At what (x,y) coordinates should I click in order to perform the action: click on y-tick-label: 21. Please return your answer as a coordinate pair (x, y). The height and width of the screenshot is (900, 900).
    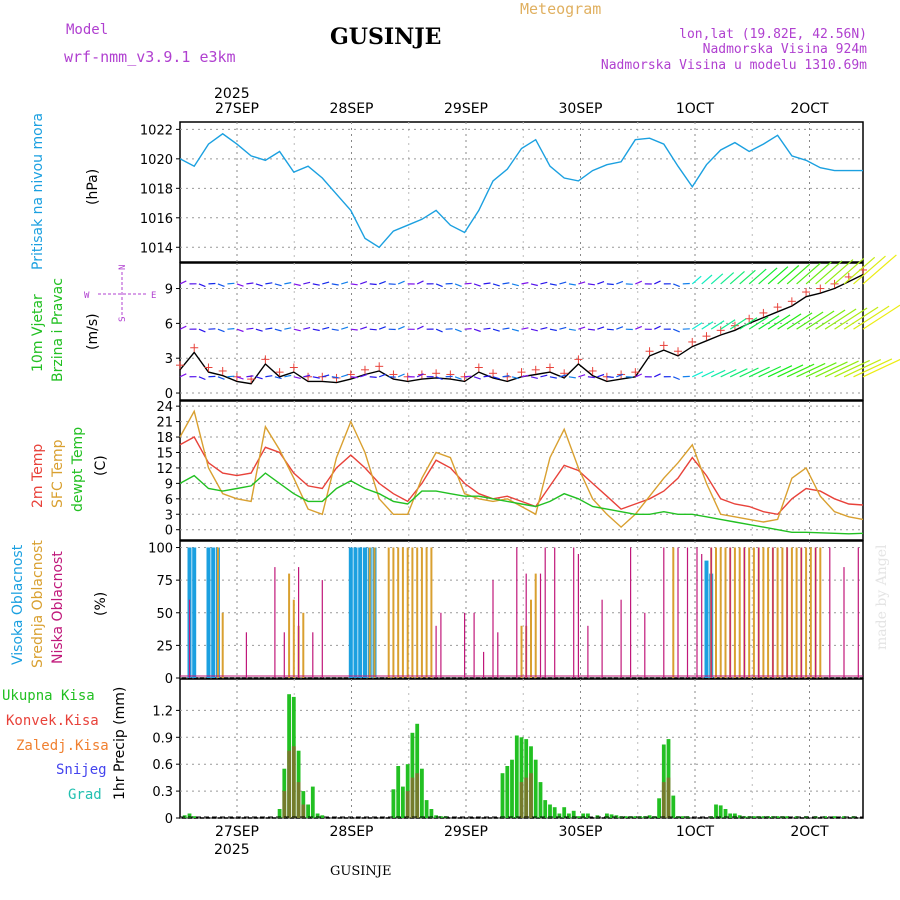
    Looking at the image, I should click on (164, 423).